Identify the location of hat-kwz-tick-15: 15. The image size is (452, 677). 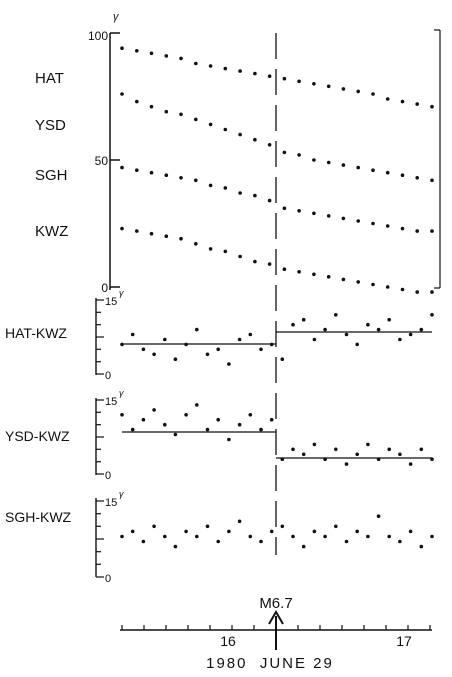
(111, 302).